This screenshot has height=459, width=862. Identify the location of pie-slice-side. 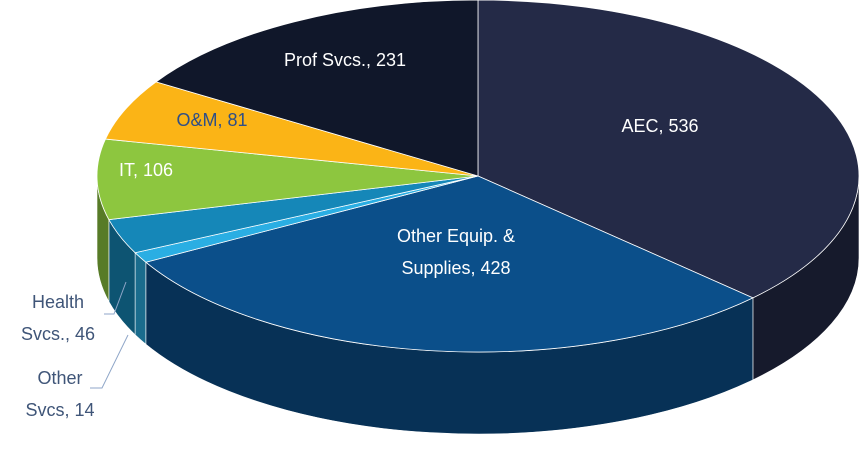
(140, 298).